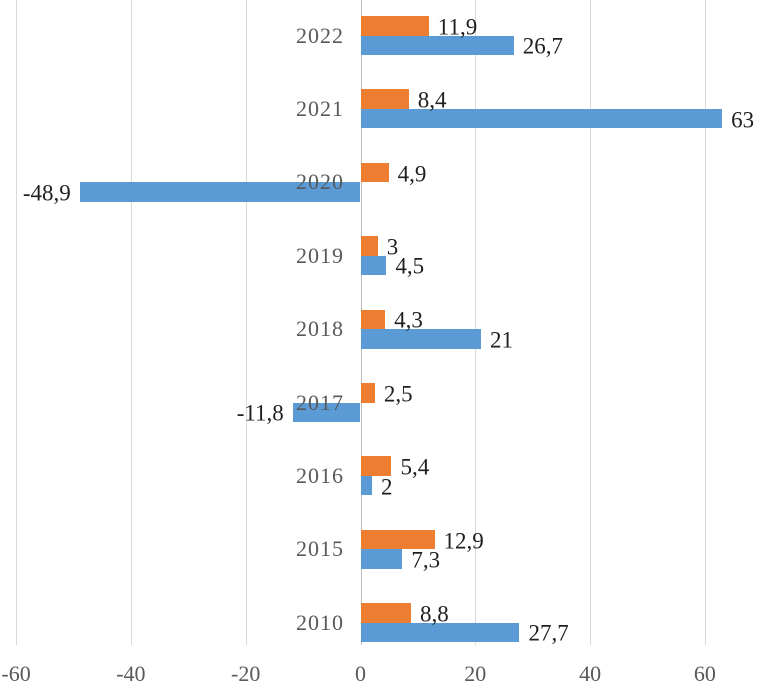 Image resolution: width=759 pixels, height=697 pixels. I want to click on blue-data-label-2010: 27,7, so click(548, 633).